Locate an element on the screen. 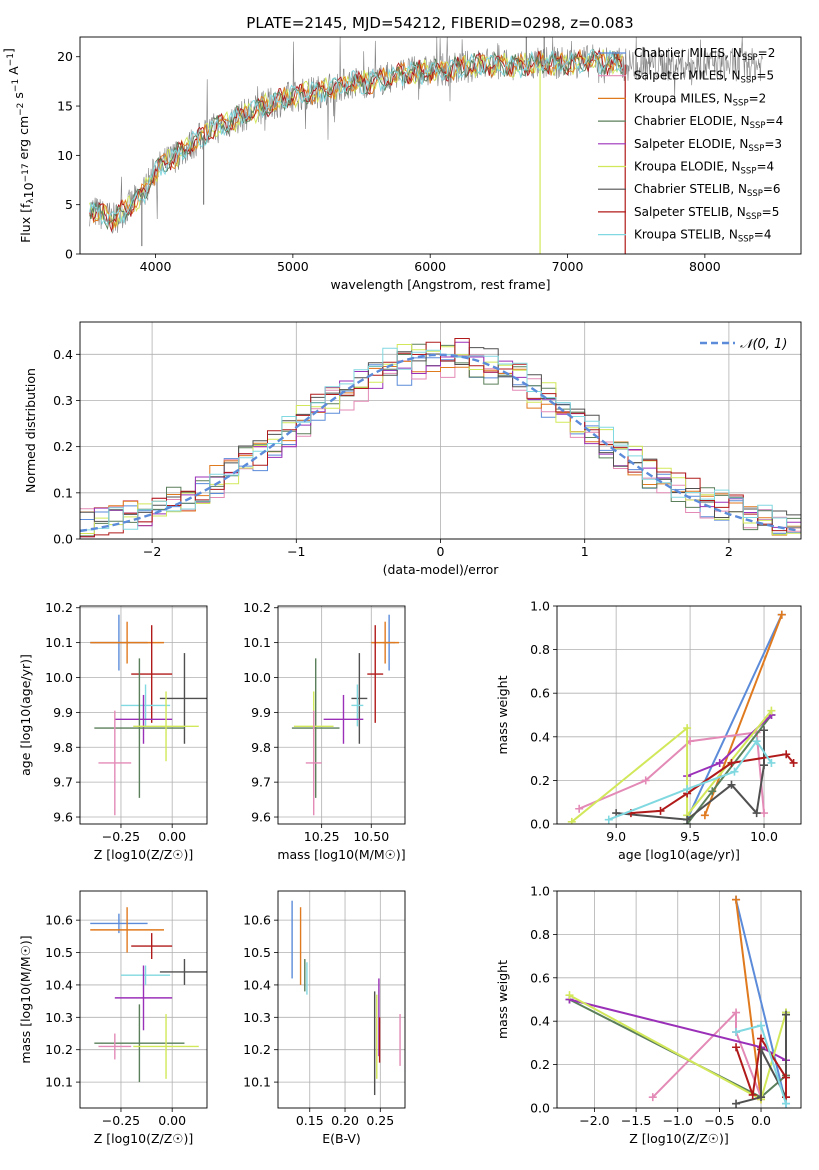 This screenshot has height=1170, width=819. weight-line-chabrier_stelib is located at coordinates (690, 775).